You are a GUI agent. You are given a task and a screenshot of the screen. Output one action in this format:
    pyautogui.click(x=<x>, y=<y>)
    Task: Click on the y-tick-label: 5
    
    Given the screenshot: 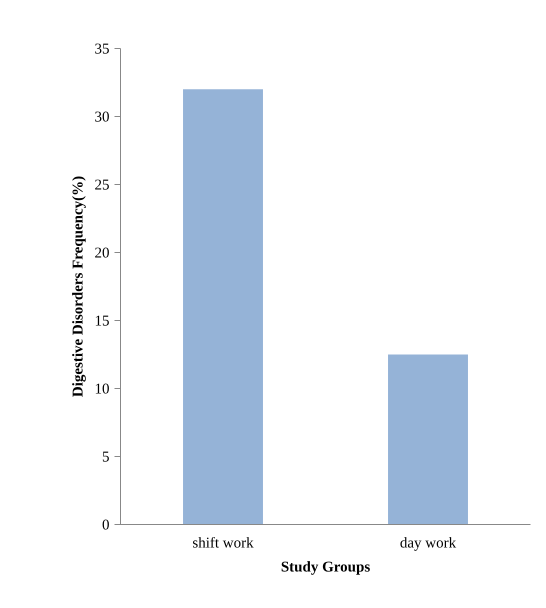 What is the action you would take?
    pyautogui.click(x=106, y=458)
    